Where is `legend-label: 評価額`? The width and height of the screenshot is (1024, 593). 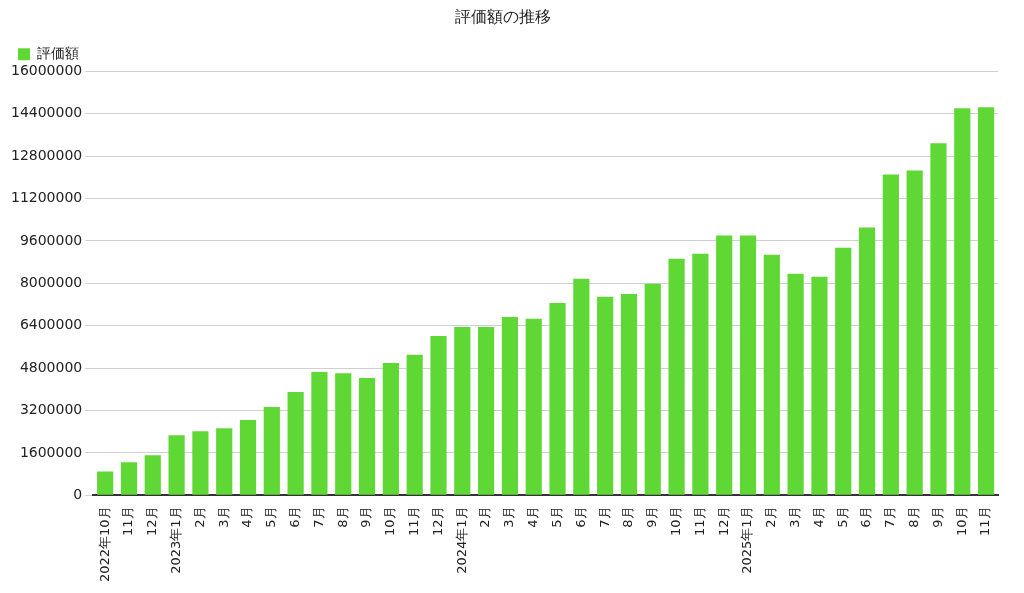 legend-label: 評価額 is located at coordinates (58, 52).